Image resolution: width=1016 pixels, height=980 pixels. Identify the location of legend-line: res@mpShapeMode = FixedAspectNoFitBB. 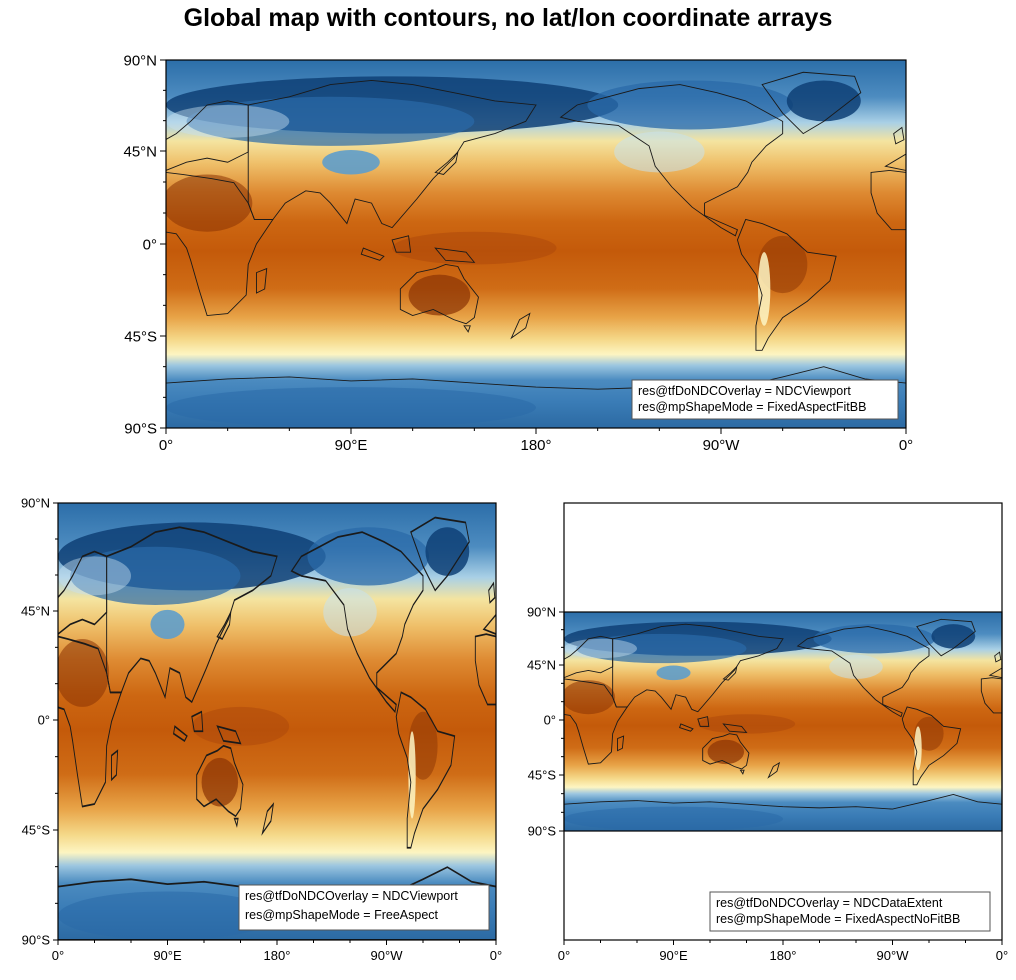
(838, 919).